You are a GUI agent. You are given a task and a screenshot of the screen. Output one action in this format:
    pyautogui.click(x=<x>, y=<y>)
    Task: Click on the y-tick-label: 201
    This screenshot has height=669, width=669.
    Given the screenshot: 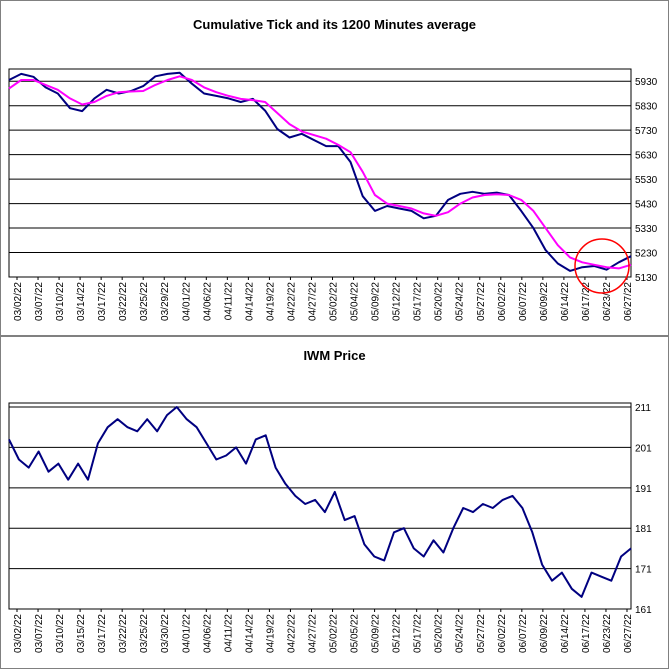 What is the action you would take?
    pyautogui.click(x=643, y=448)
    